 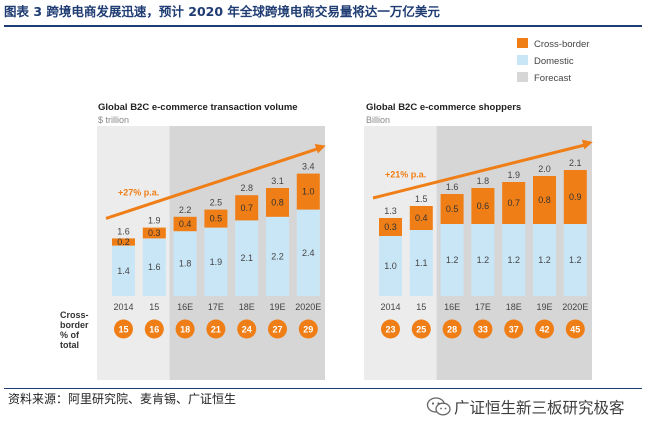 I want to click on data-label-total: 1.6, so click(x=123, y=231).